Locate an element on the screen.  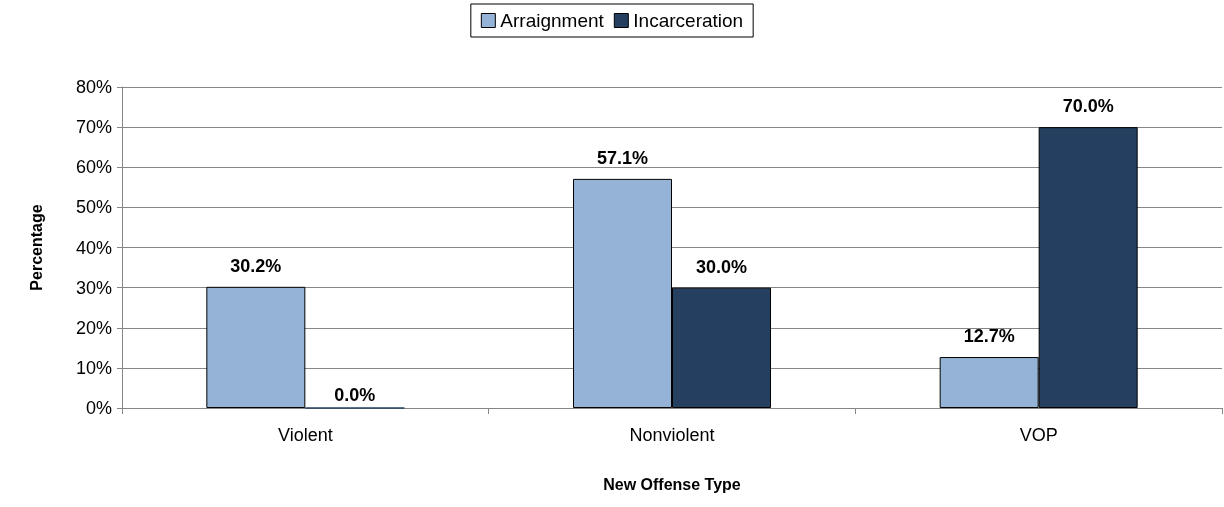
data-label: 30.0% is located at coordinates (721, 266).